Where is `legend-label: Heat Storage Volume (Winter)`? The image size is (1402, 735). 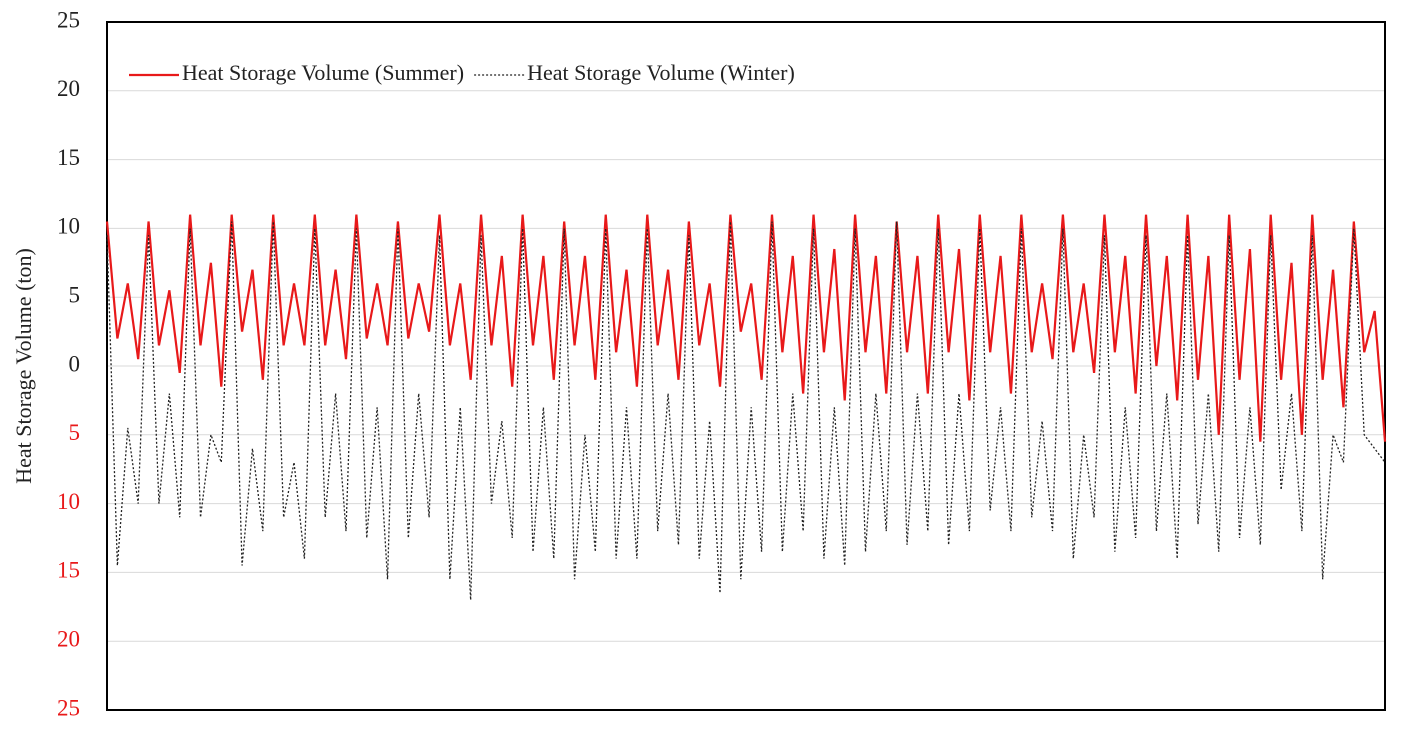 legend-label: Heat Storage Volume (Winter) is located at coordinates (661, 72).